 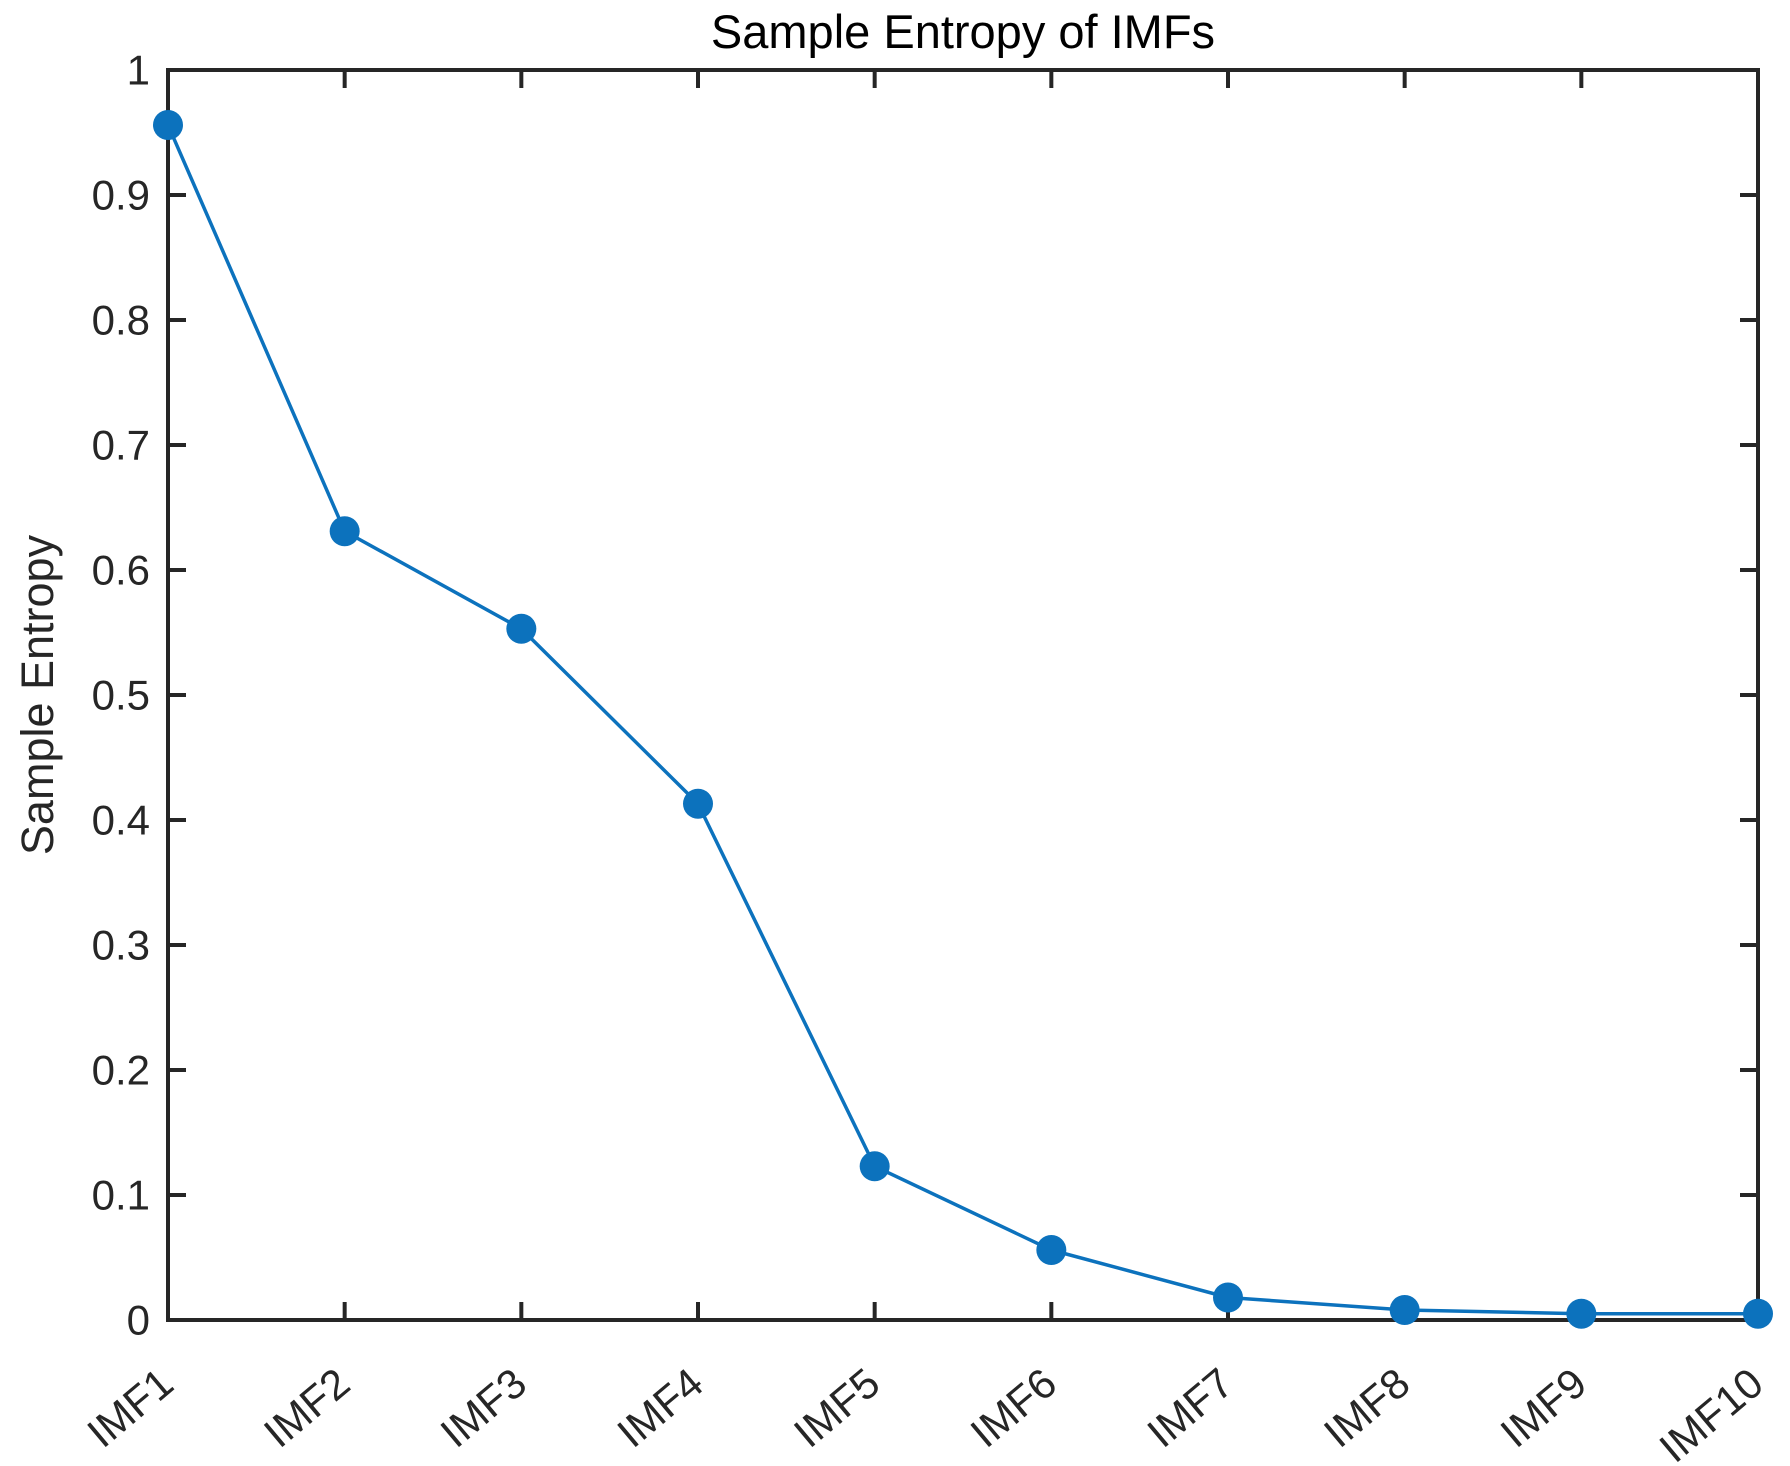 I want to click on data-point-imf6, so click(x=1051, y=1250).